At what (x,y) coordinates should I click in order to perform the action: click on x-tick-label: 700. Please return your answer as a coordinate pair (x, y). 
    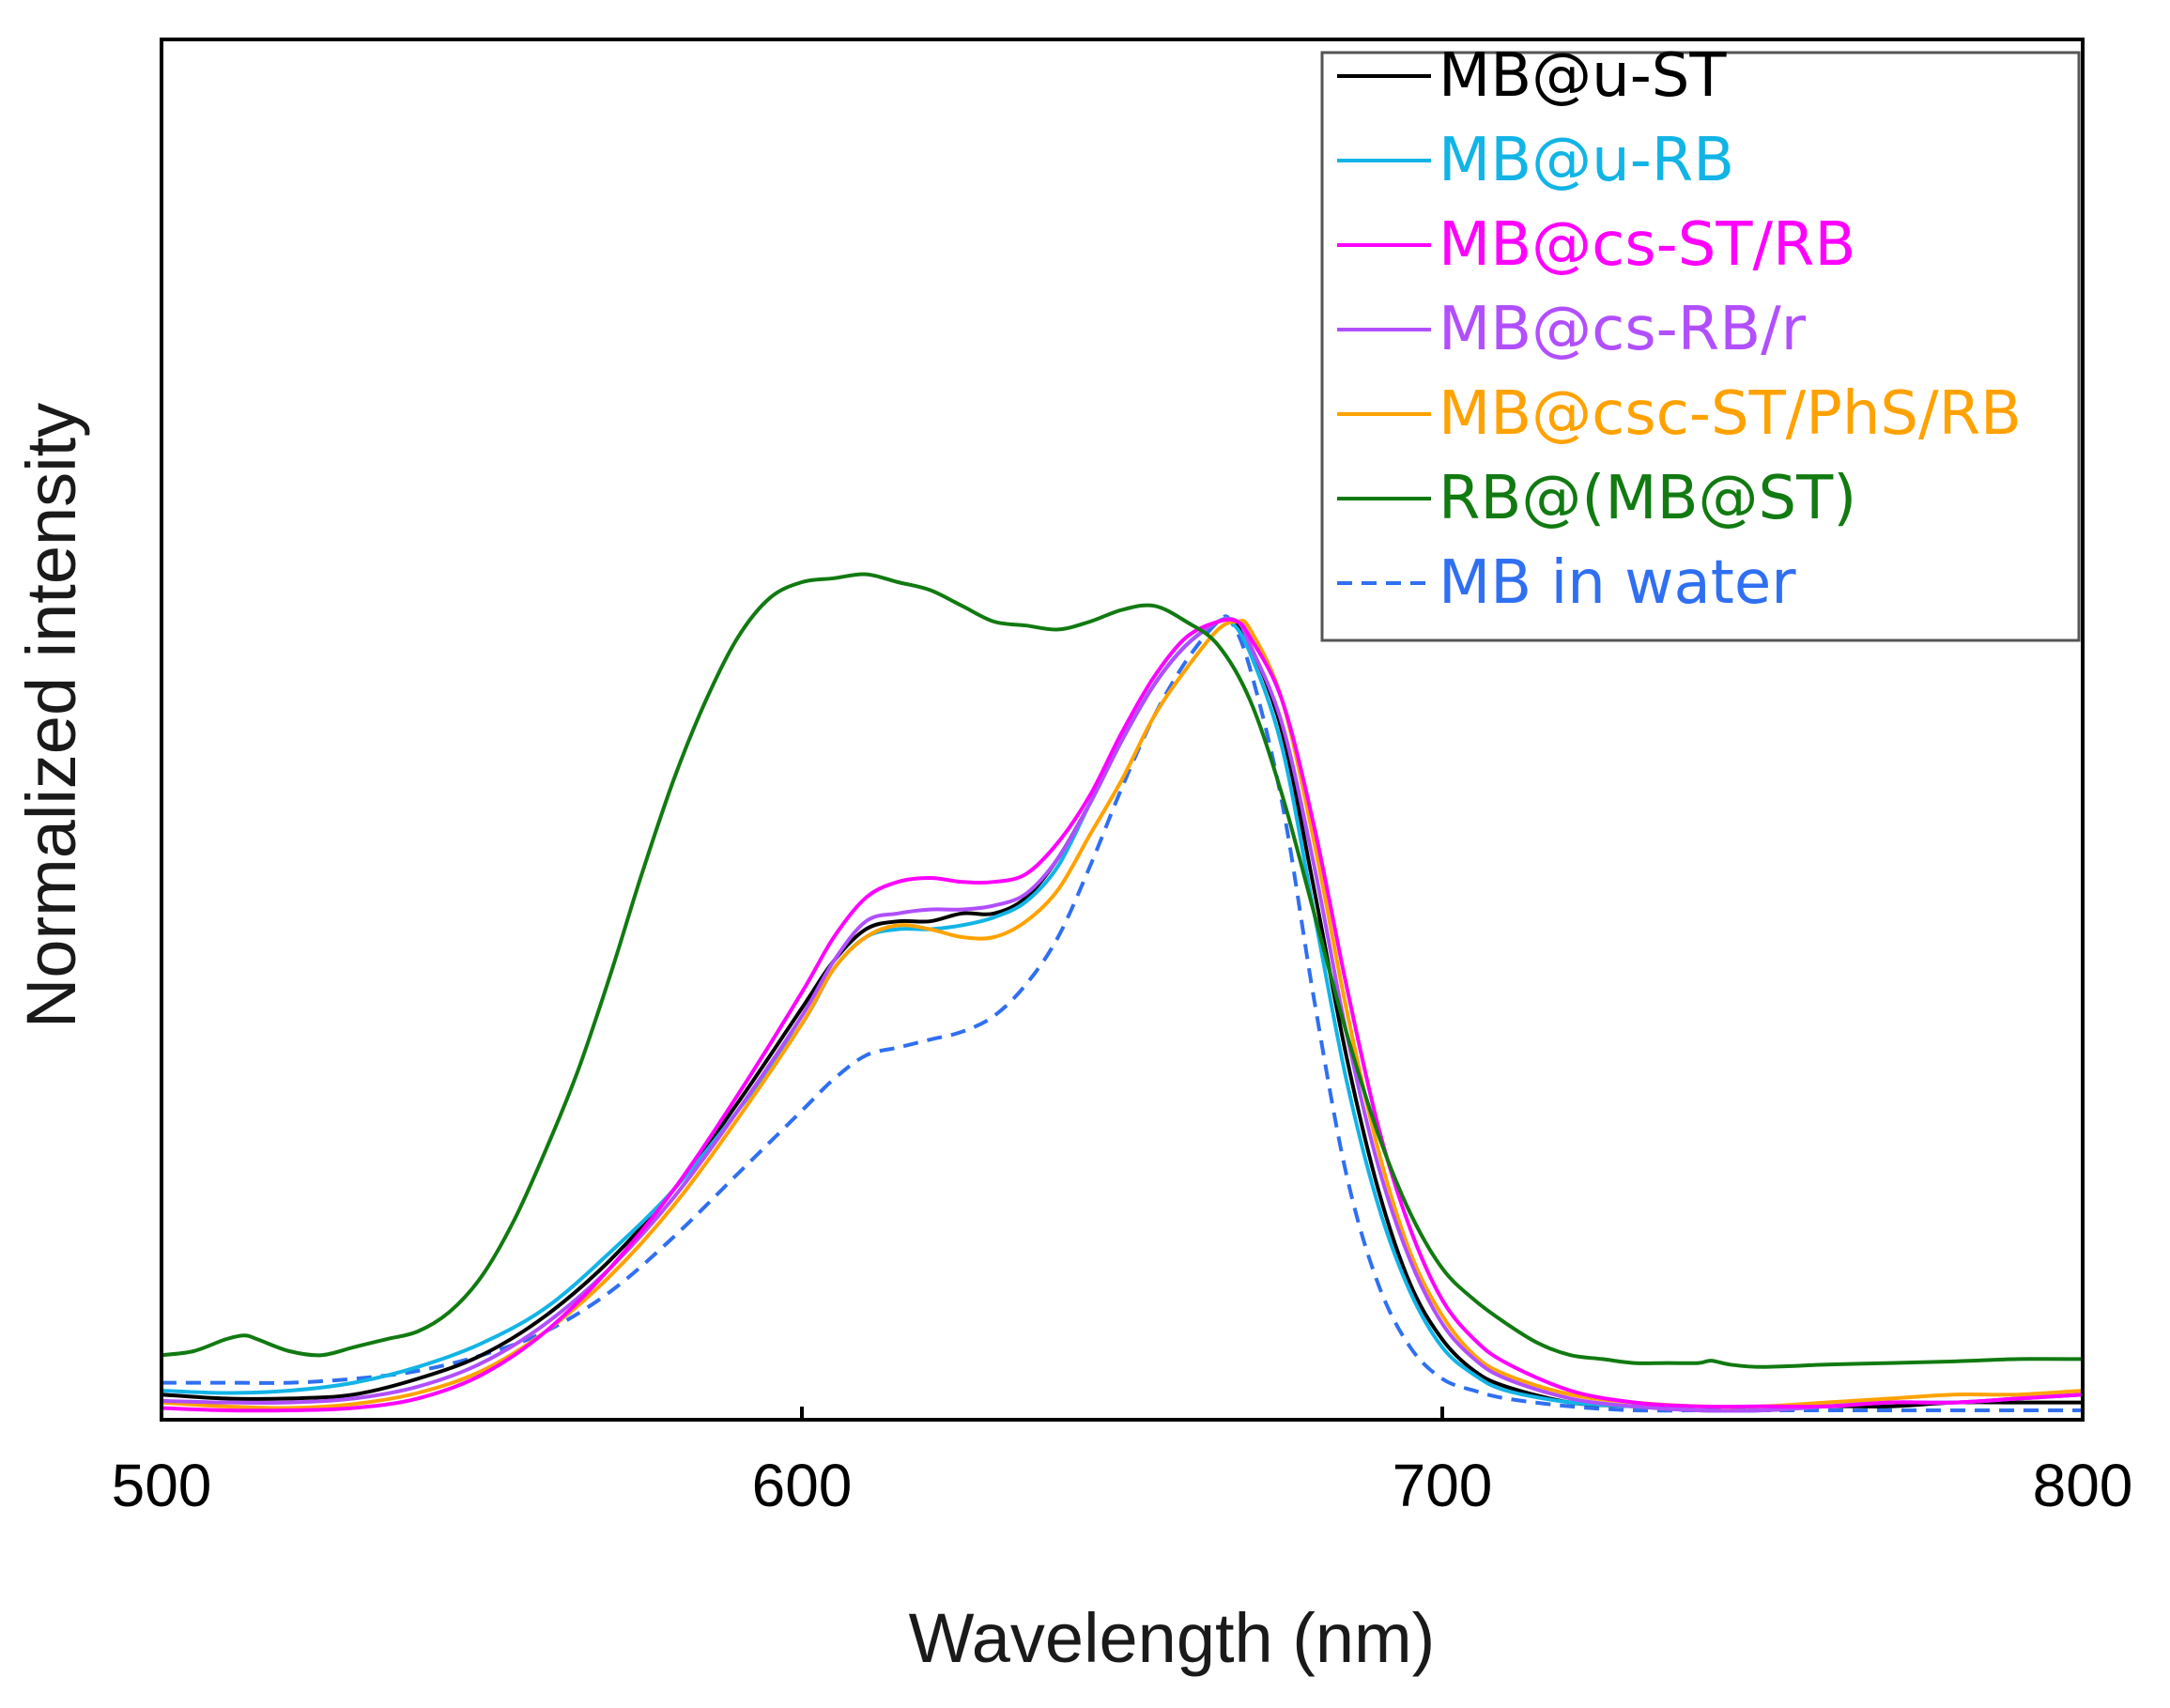
    Looking at the image, I should click on (1443, 1485).